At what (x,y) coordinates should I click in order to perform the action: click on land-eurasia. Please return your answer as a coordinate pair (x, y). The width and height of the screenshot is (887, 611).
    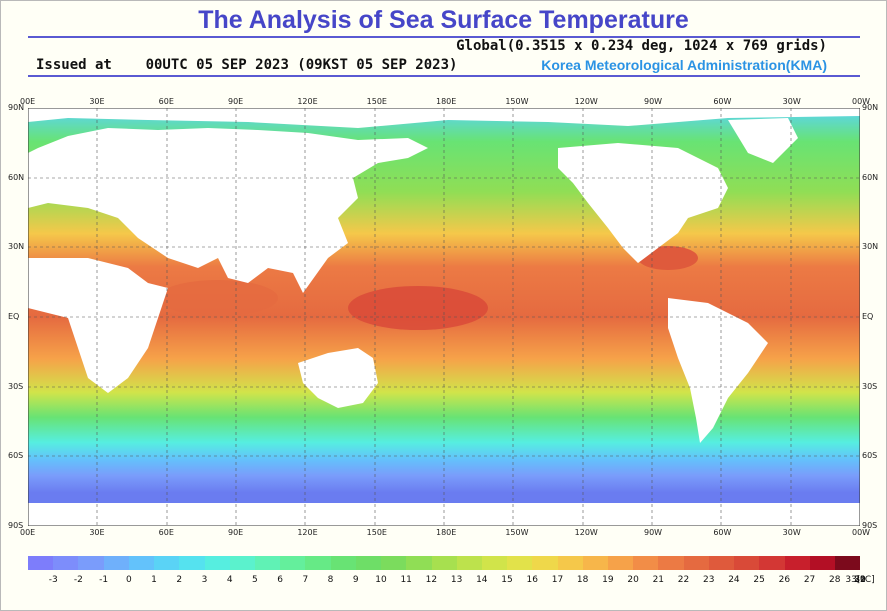
    Looking at the image, I should click on (228, 210).